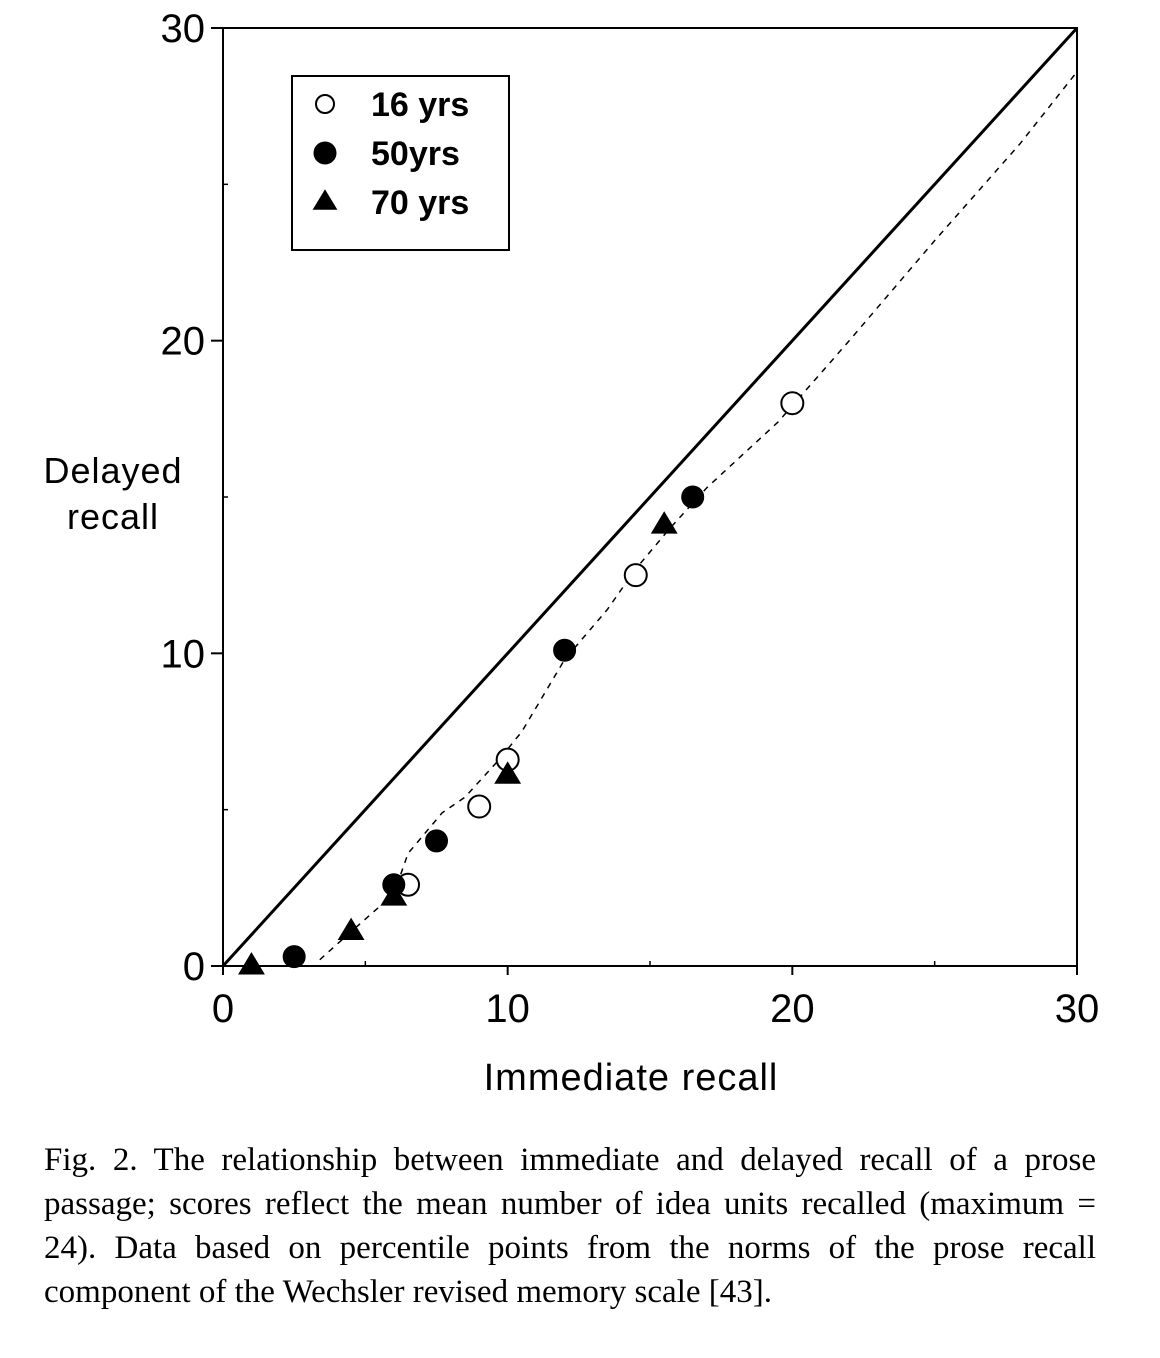 This screenshot has height=1358, width=1160. Describe the element at coordinates (420, 105) in the screenshot. I see `legend-label: 16 yrs` at that location.